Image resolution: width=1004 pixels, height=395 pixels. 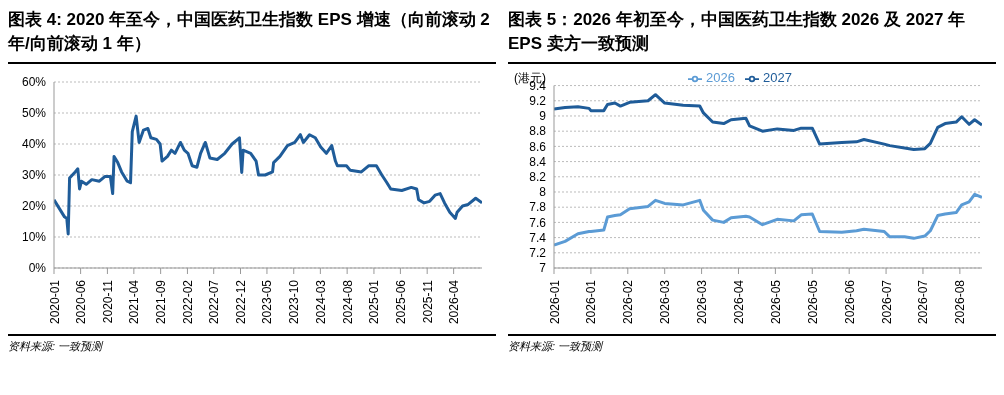 I want to click on y-tick-label: 20%, so click(x=34, y=206).